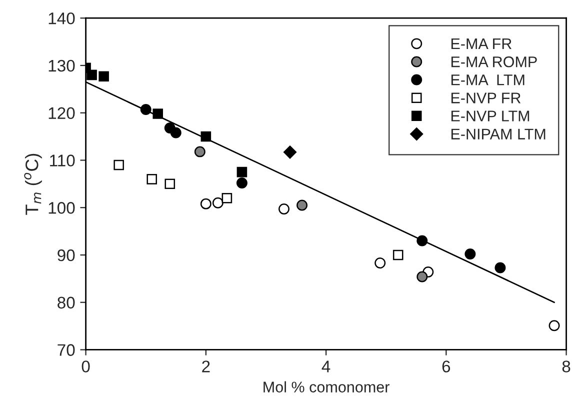  I want to click on x-tick-label: 0, so click(86, 366).